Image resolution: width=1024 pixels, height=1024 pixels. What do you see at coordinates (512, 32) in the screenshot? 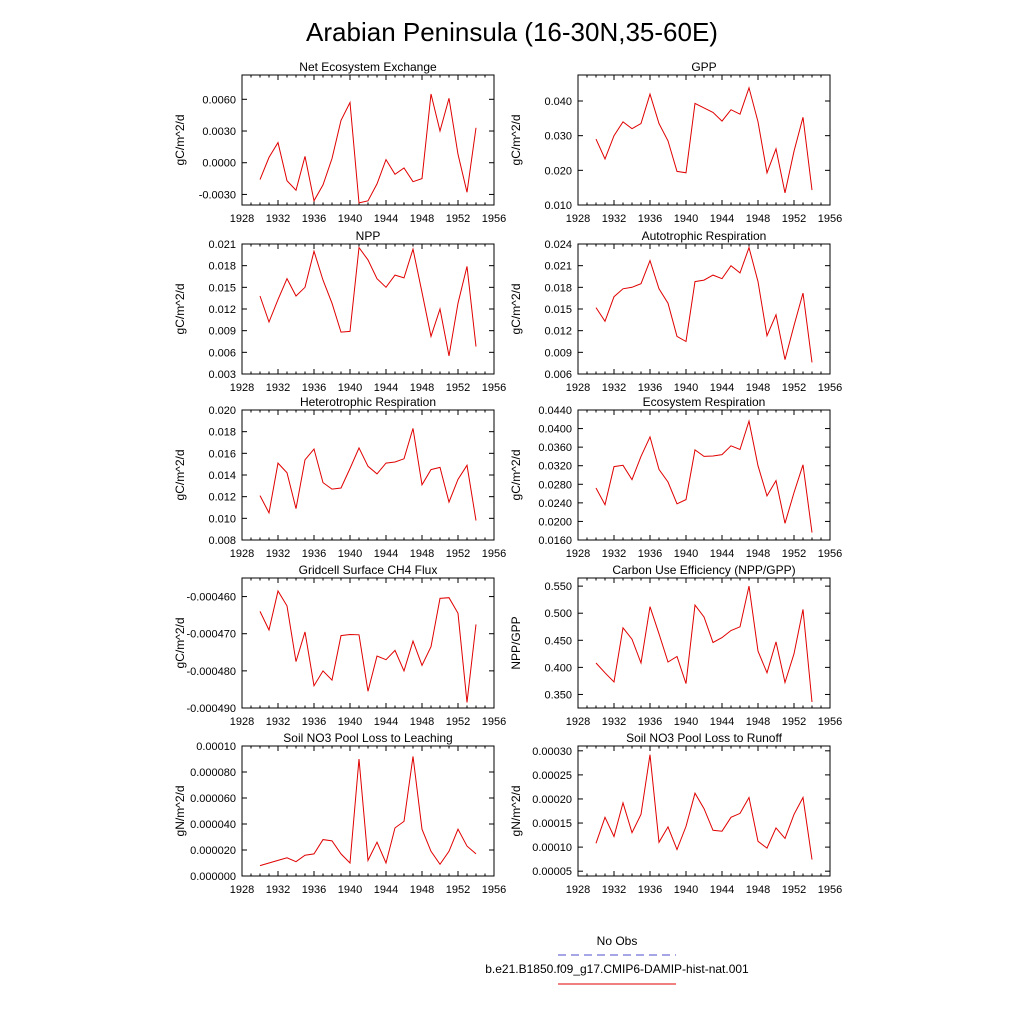
I see `figure-title: Arabian Peninsula (16-30N,35-60E)` at bounding box center [512, 32].